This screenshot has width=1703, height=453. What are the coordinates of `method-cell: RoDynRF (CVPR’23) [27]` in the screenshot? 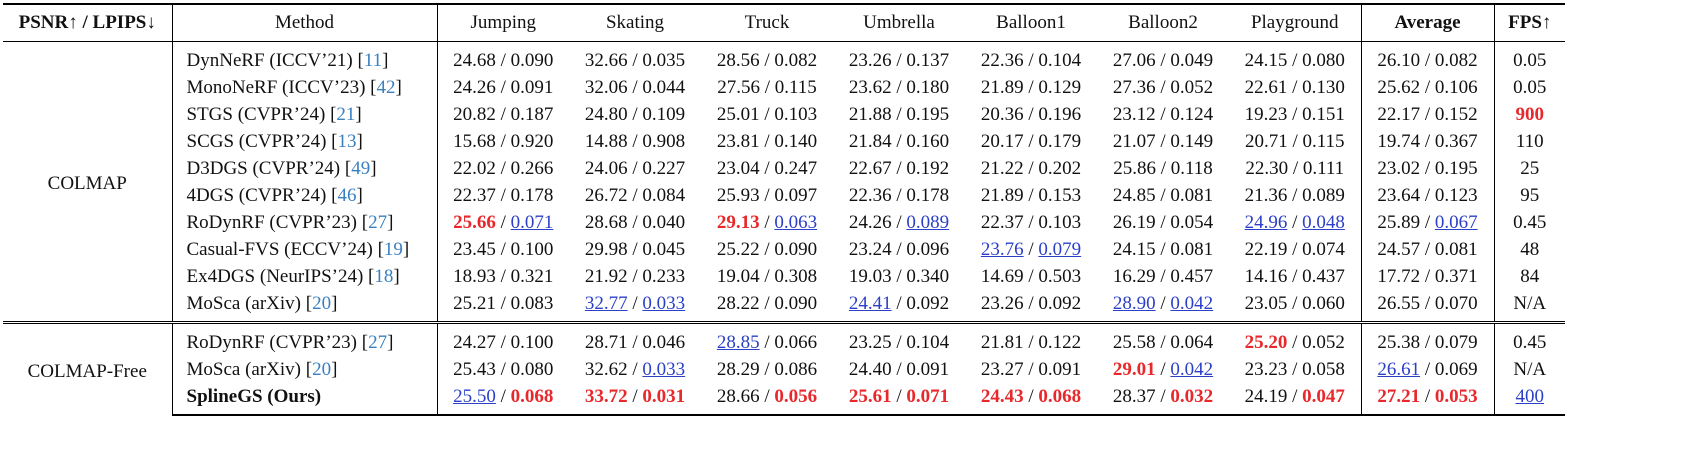 It's located at (305, 222).